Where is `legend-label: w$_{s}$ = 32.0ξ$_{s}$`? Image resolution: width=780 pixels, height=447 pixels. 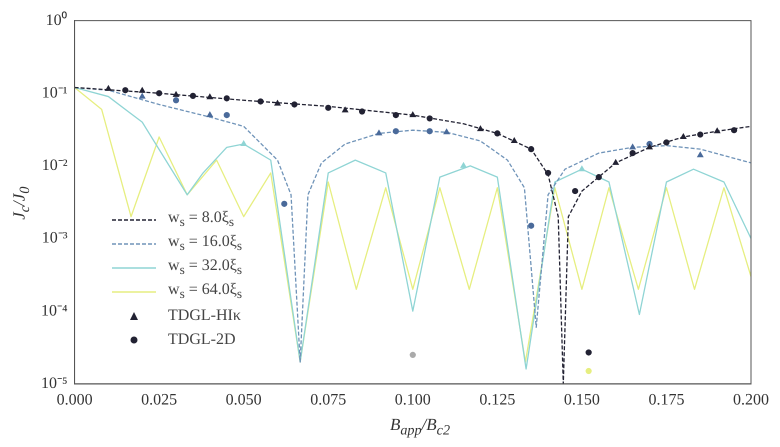
legend-label: w$_{s}$ = 32.0ξ$_{s}$ is located at coordinates (205, 268).